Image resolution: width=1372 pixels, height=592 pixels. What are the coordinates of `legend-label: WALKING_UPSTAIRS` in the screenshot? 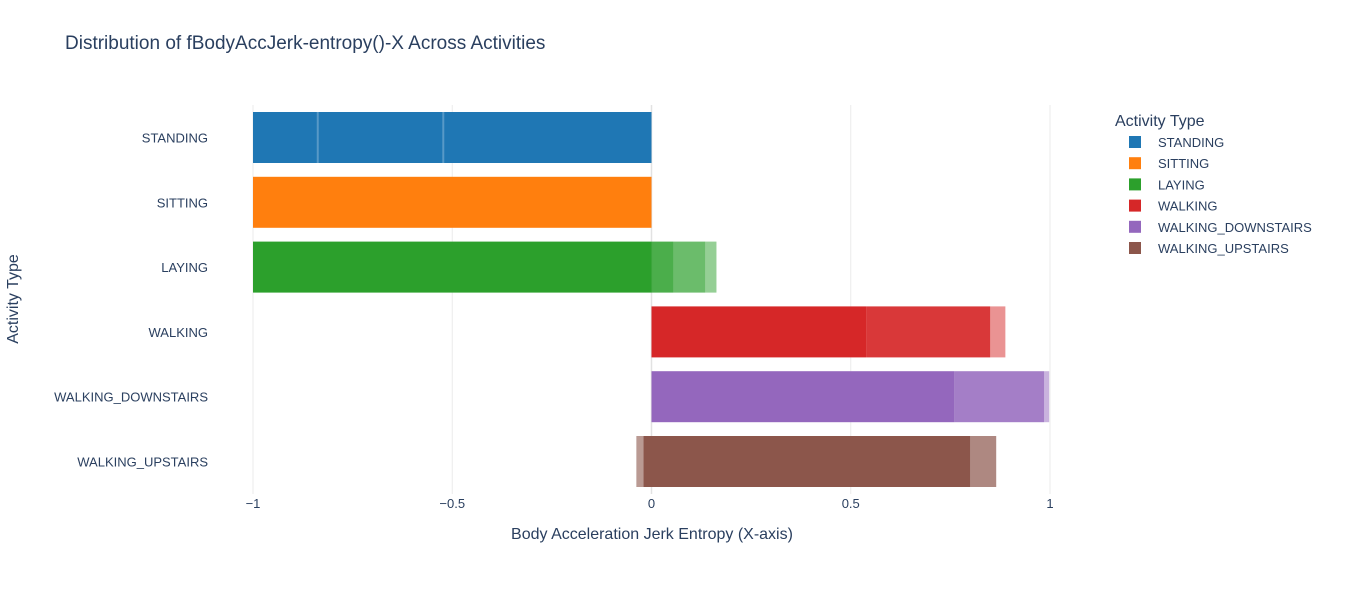 It's located at (1223, 248).